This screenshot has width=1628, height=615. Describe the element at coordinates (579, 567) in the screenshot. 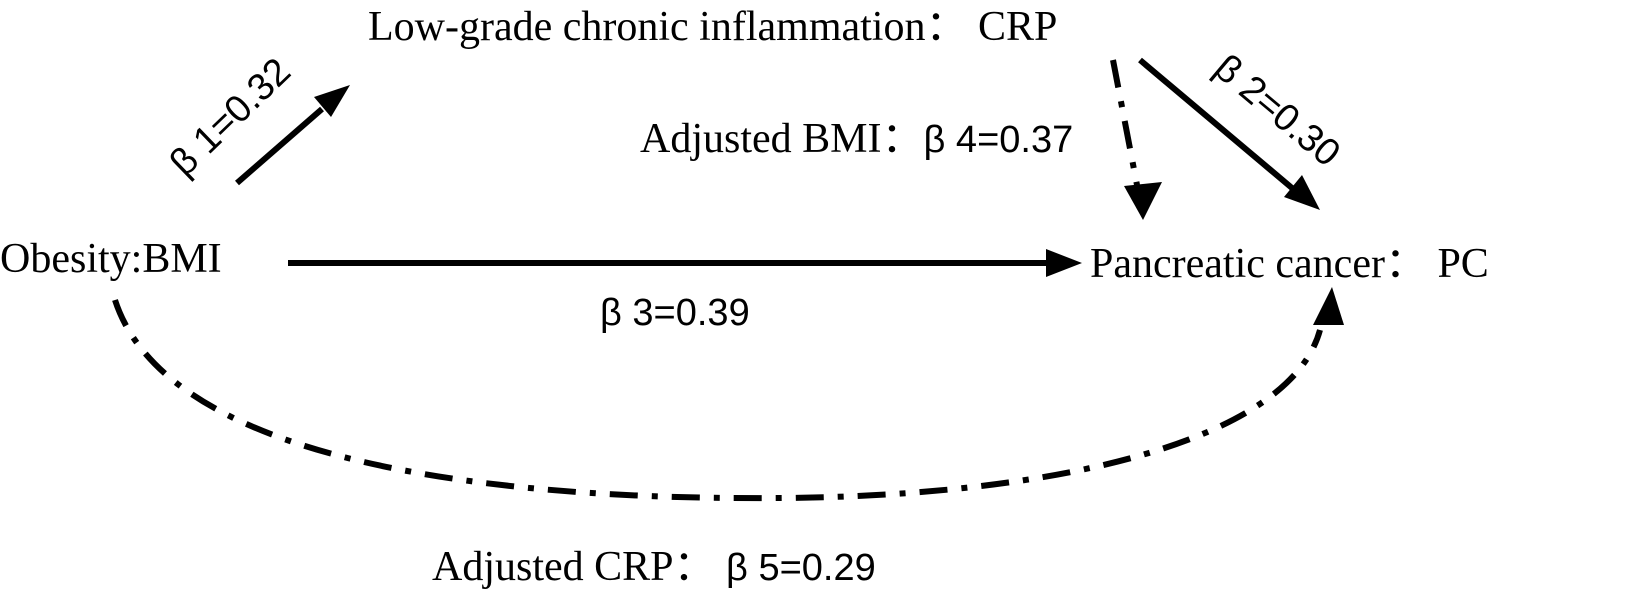

I see `edge-beta5-prefix: Adjusted CRP：` at that location.